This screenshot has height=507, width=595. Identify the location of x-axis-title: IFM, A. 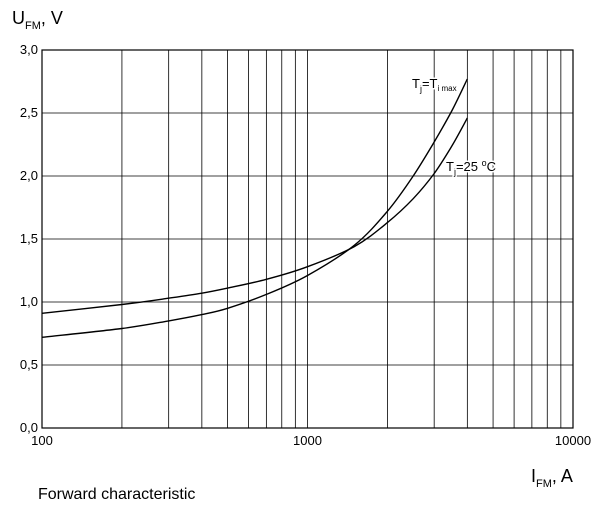
(552, 478).